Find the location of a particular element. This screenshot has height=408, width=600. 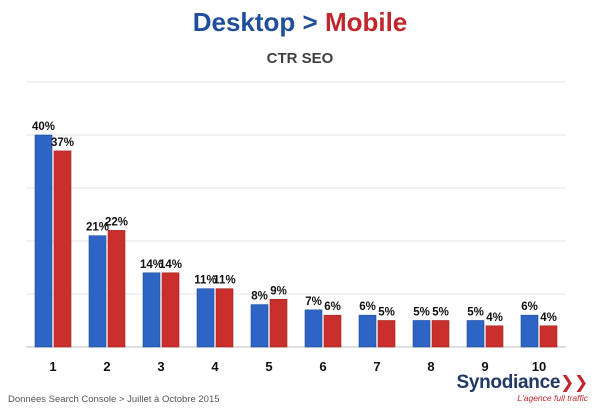

x-tick-label: 4 is located at coordinates (215, 366).